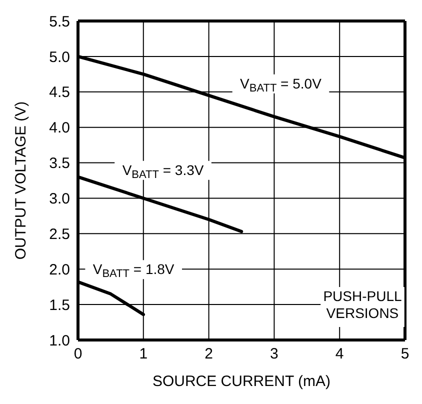  Describe the element at coordinates (133, 270) in the screenshot. I see `series-label: V$_{BATT}$ = 1.8V` at that location.